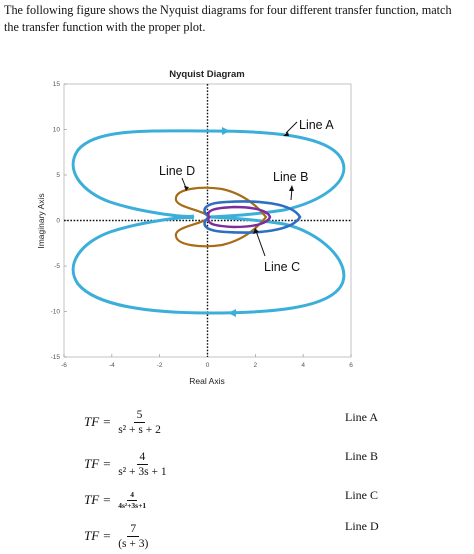 The image size is (474, 554). Describe the element at coordinates (58, 221) in the screenshot. I see `y-tick-label: 0` at that location.